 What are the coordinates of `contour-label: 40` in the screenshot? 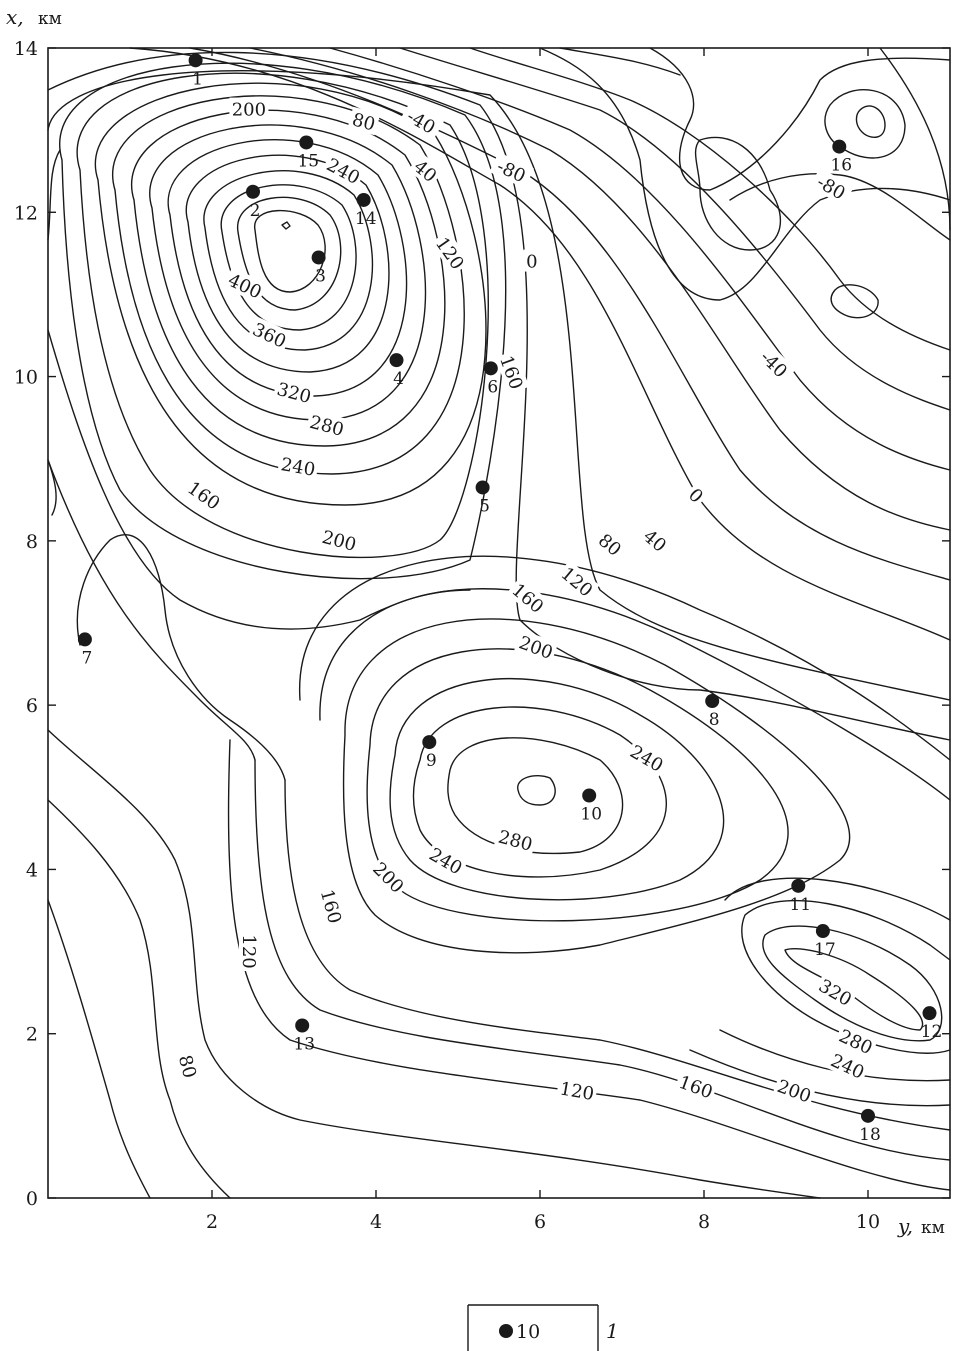 It's located at (655, 540).